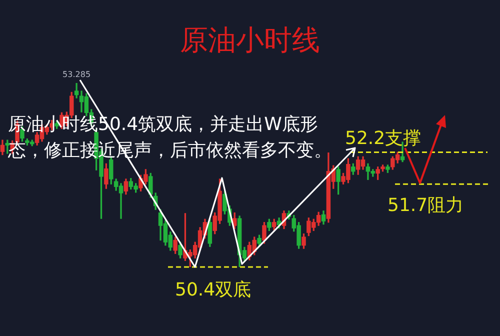  Describe the element at coordinates (426, 205) in the screenshot. I see `ref-line-label: 51.7阻力` at that location.